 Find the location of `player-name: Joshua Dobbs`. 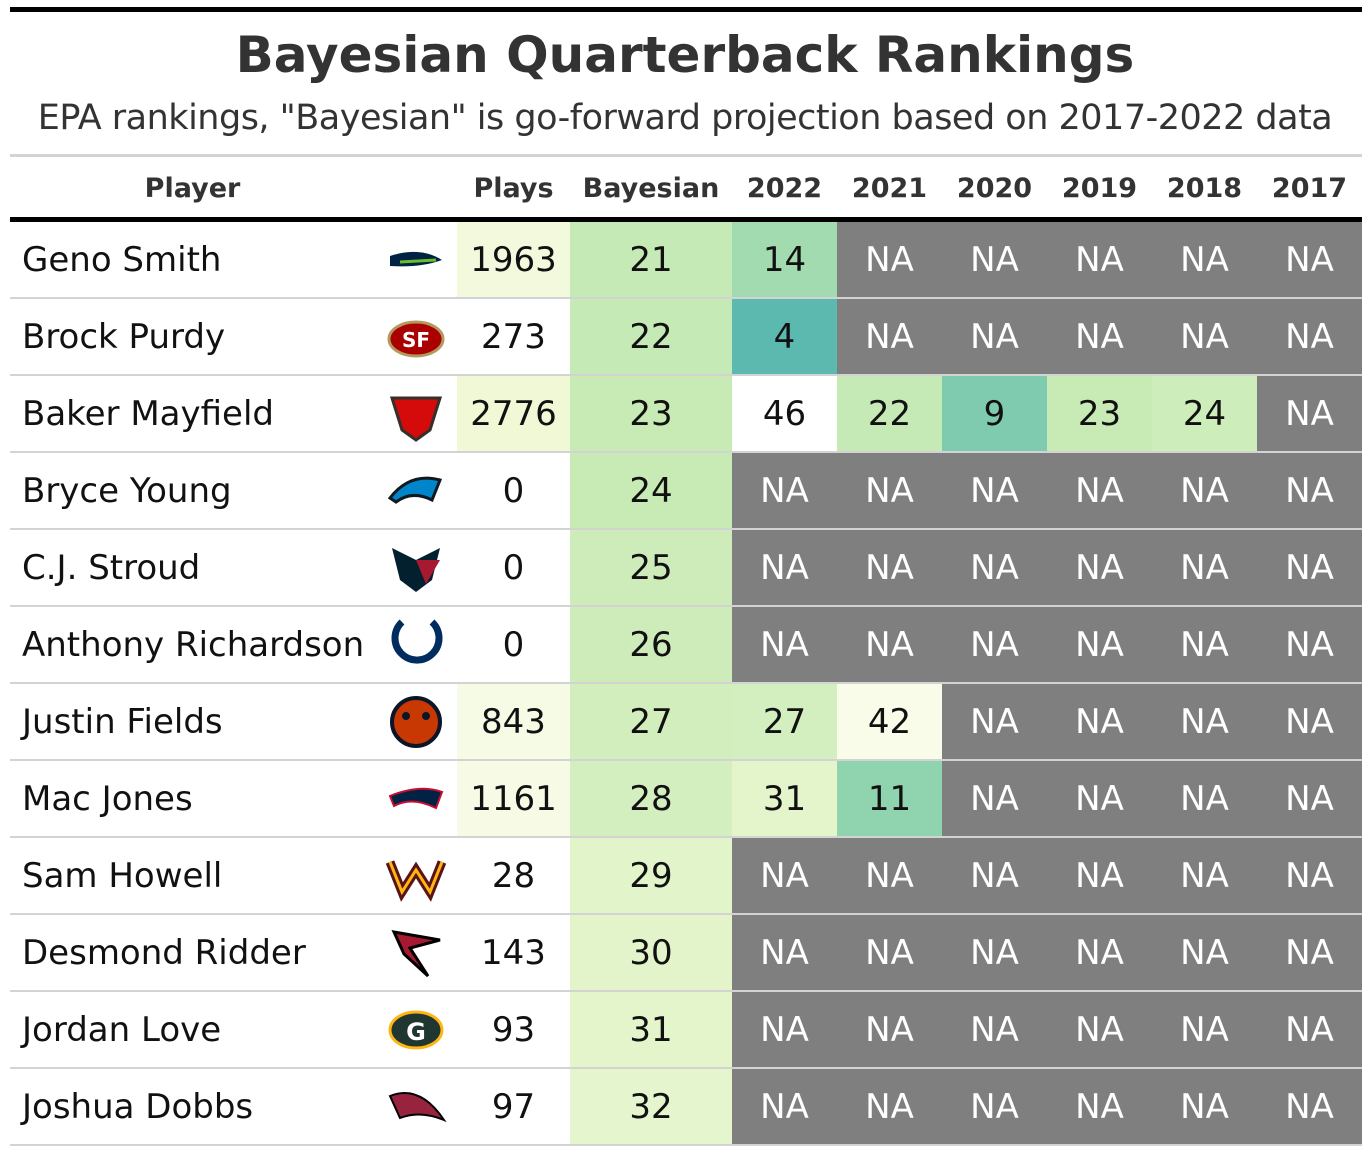

player-name: Joshua Dobbs is located at coordinates (138, 1106).